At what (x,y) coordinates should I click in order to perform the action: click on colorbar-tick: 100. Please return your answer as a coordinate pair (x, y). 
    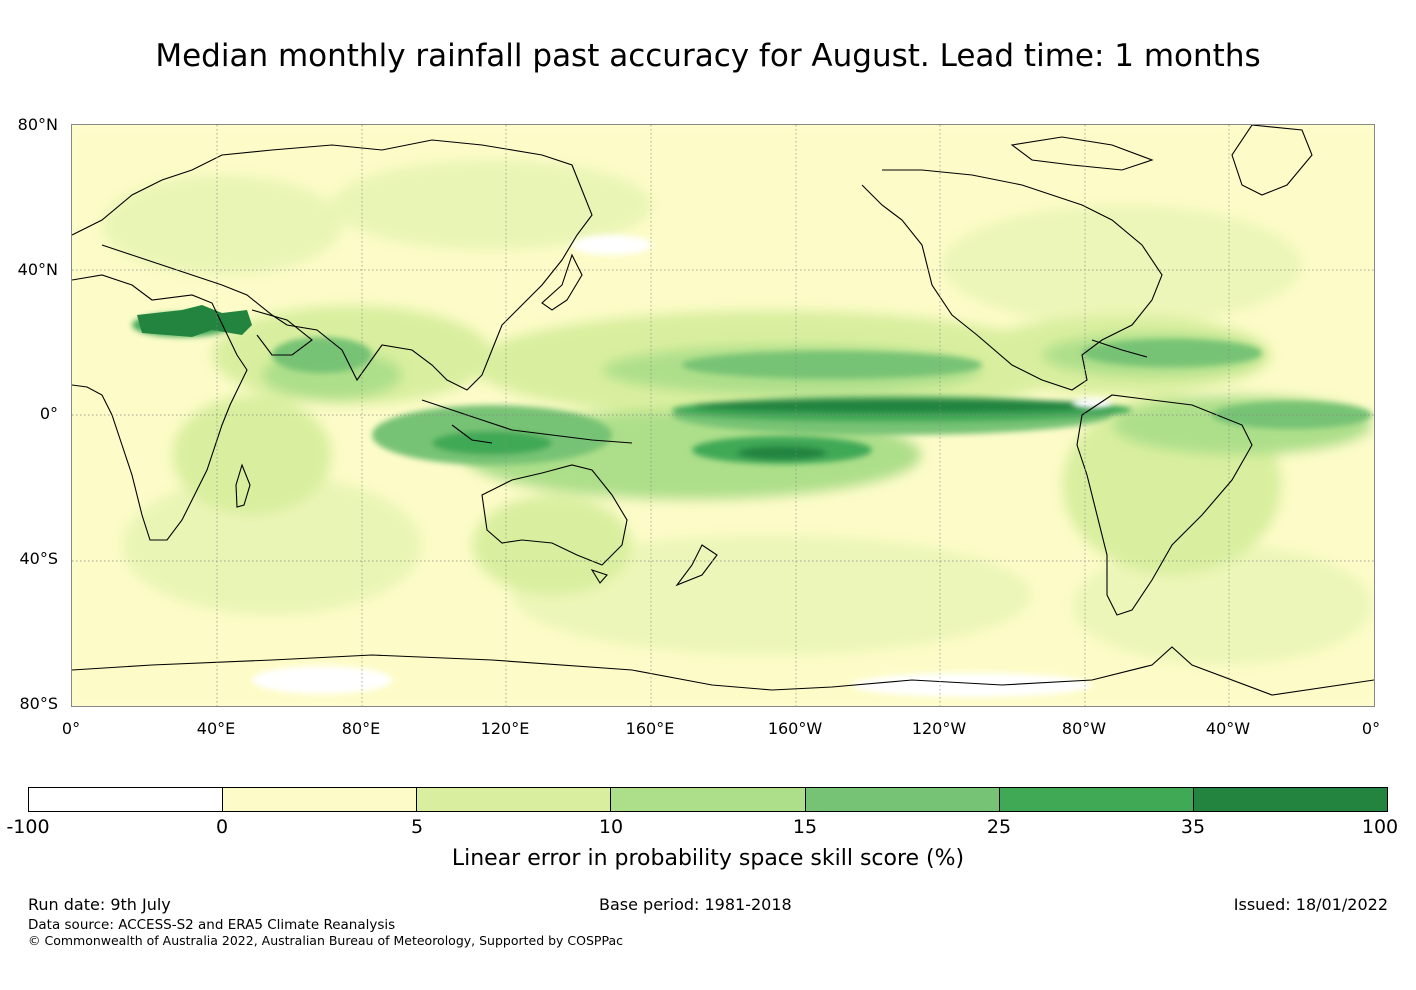
    Looking at the image, I should click on (1380, 827).